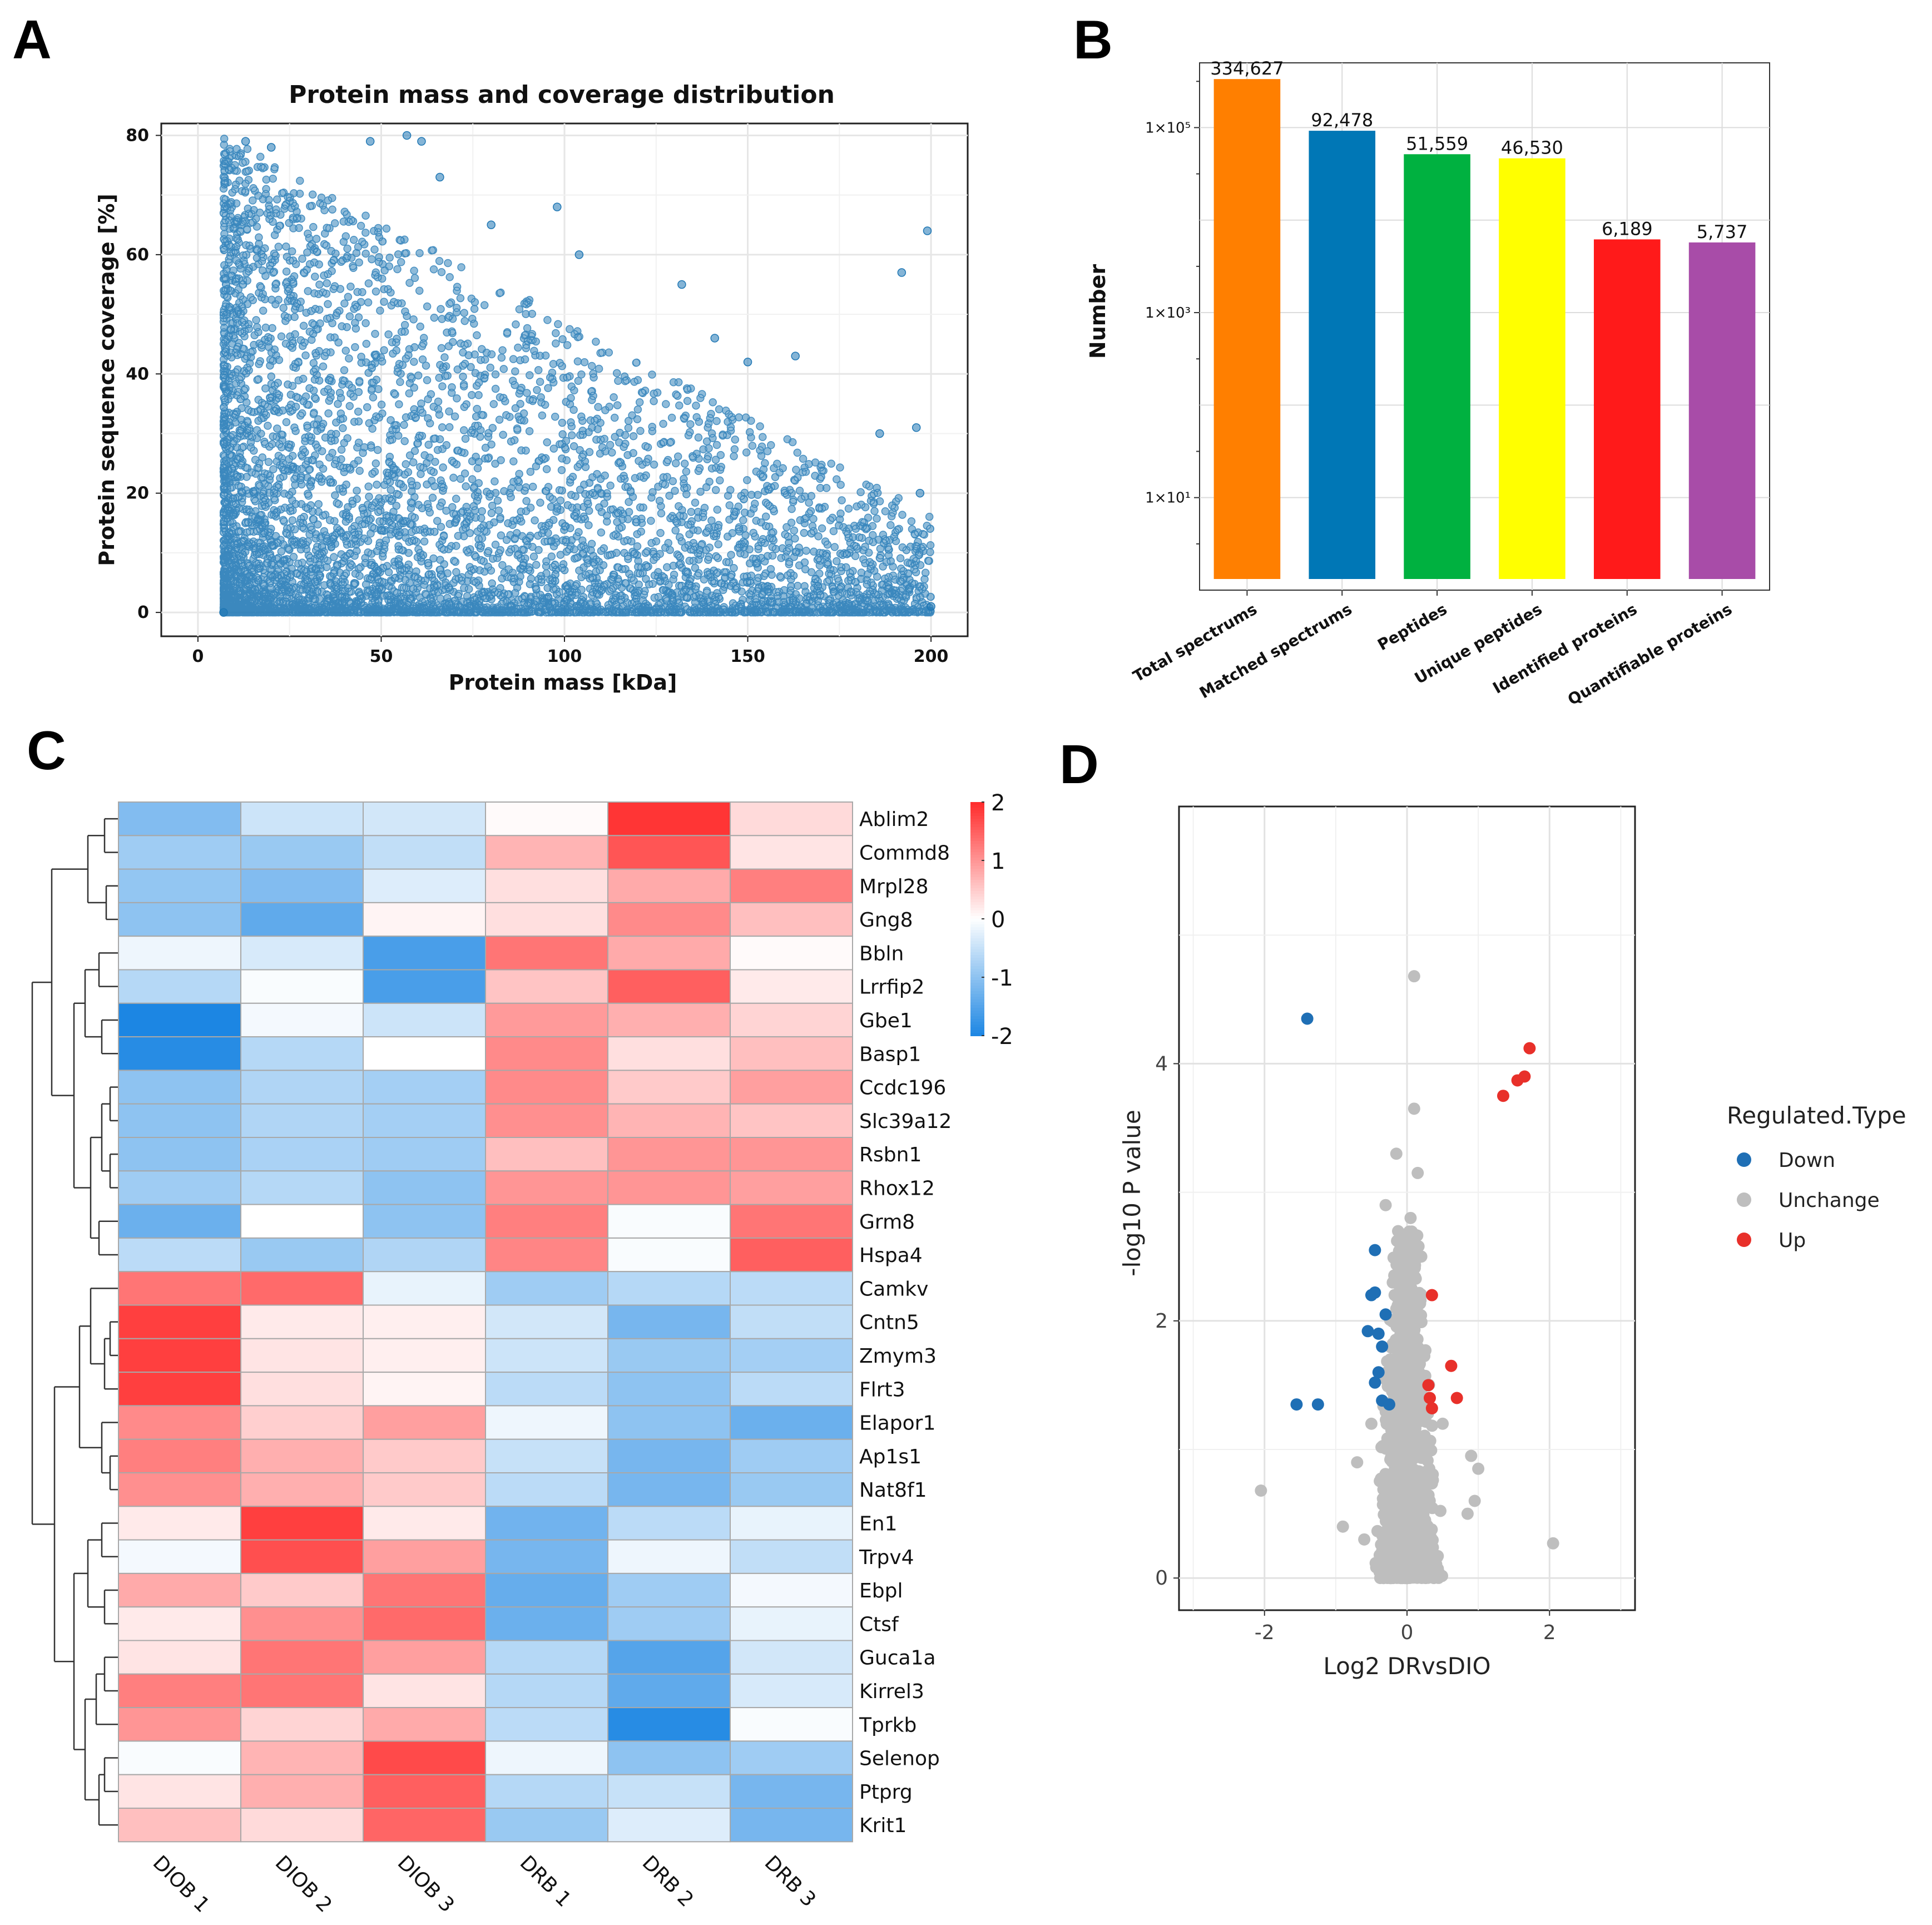 The image size is (1932, 1925). Describe the element at coordinates (1407, 1632) in the screenshot. I see `x-tick-label: 0` at that location.